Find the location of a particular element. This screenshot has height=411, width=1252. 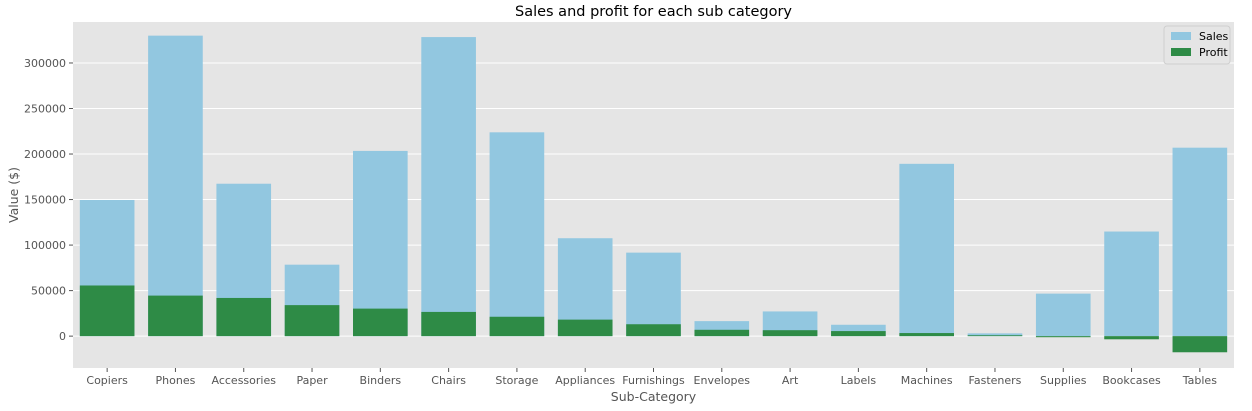

bar-profit-labels is located at coordinates (858, 334).